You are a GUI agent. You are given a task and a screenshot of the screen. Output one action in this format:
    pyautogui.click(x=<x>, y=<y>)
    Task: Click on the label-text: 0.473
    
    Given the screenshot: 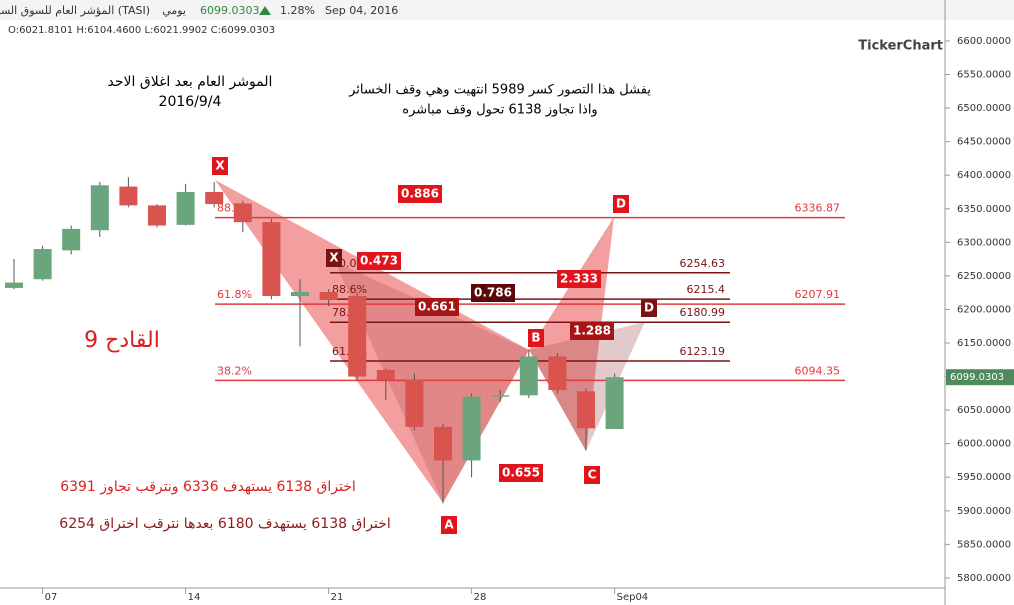 What is the action you would take?
    pyautogui.click(x=379, y=261)
    